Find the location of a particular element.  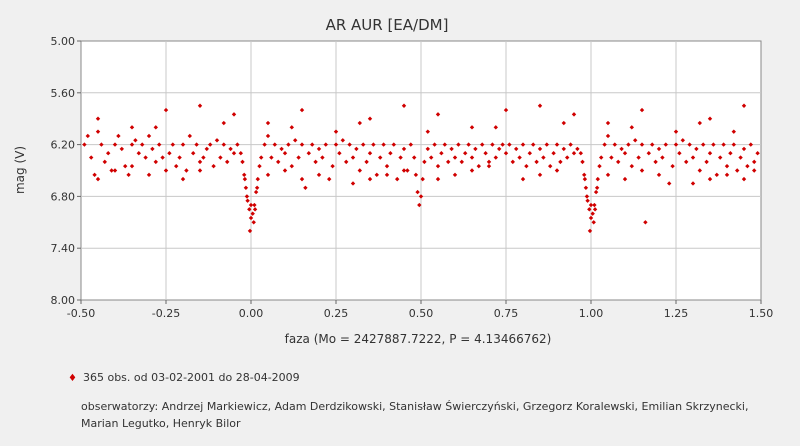

x-tick-label: -0.50 is located at coordinates (81, 313).